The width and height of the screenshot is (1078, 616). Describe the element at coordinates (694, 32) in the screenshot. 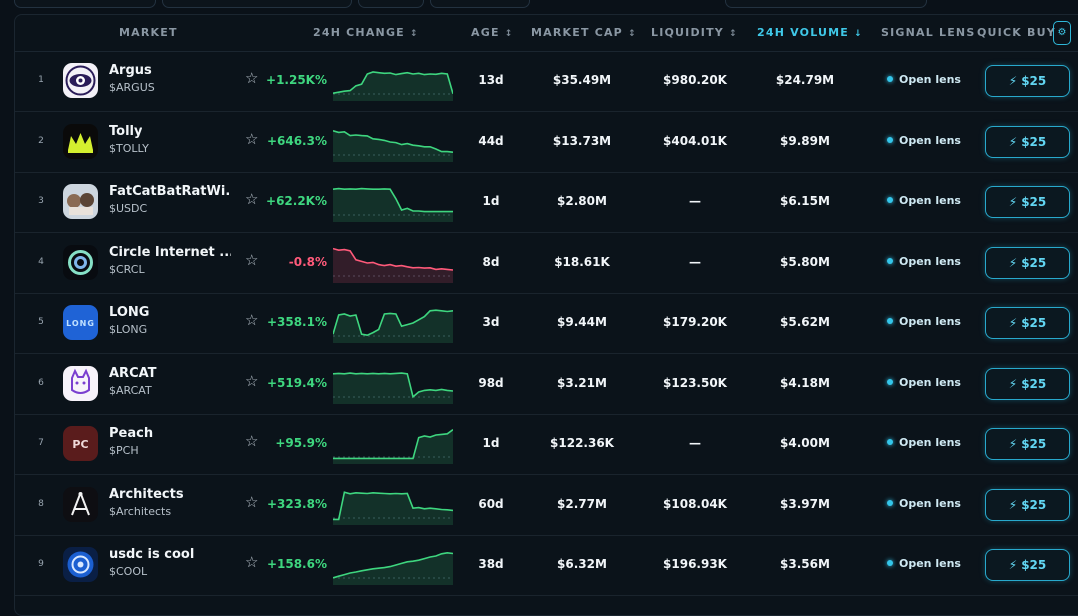

I see `header-liquidity: LIQUIDITY ↕` at that location.